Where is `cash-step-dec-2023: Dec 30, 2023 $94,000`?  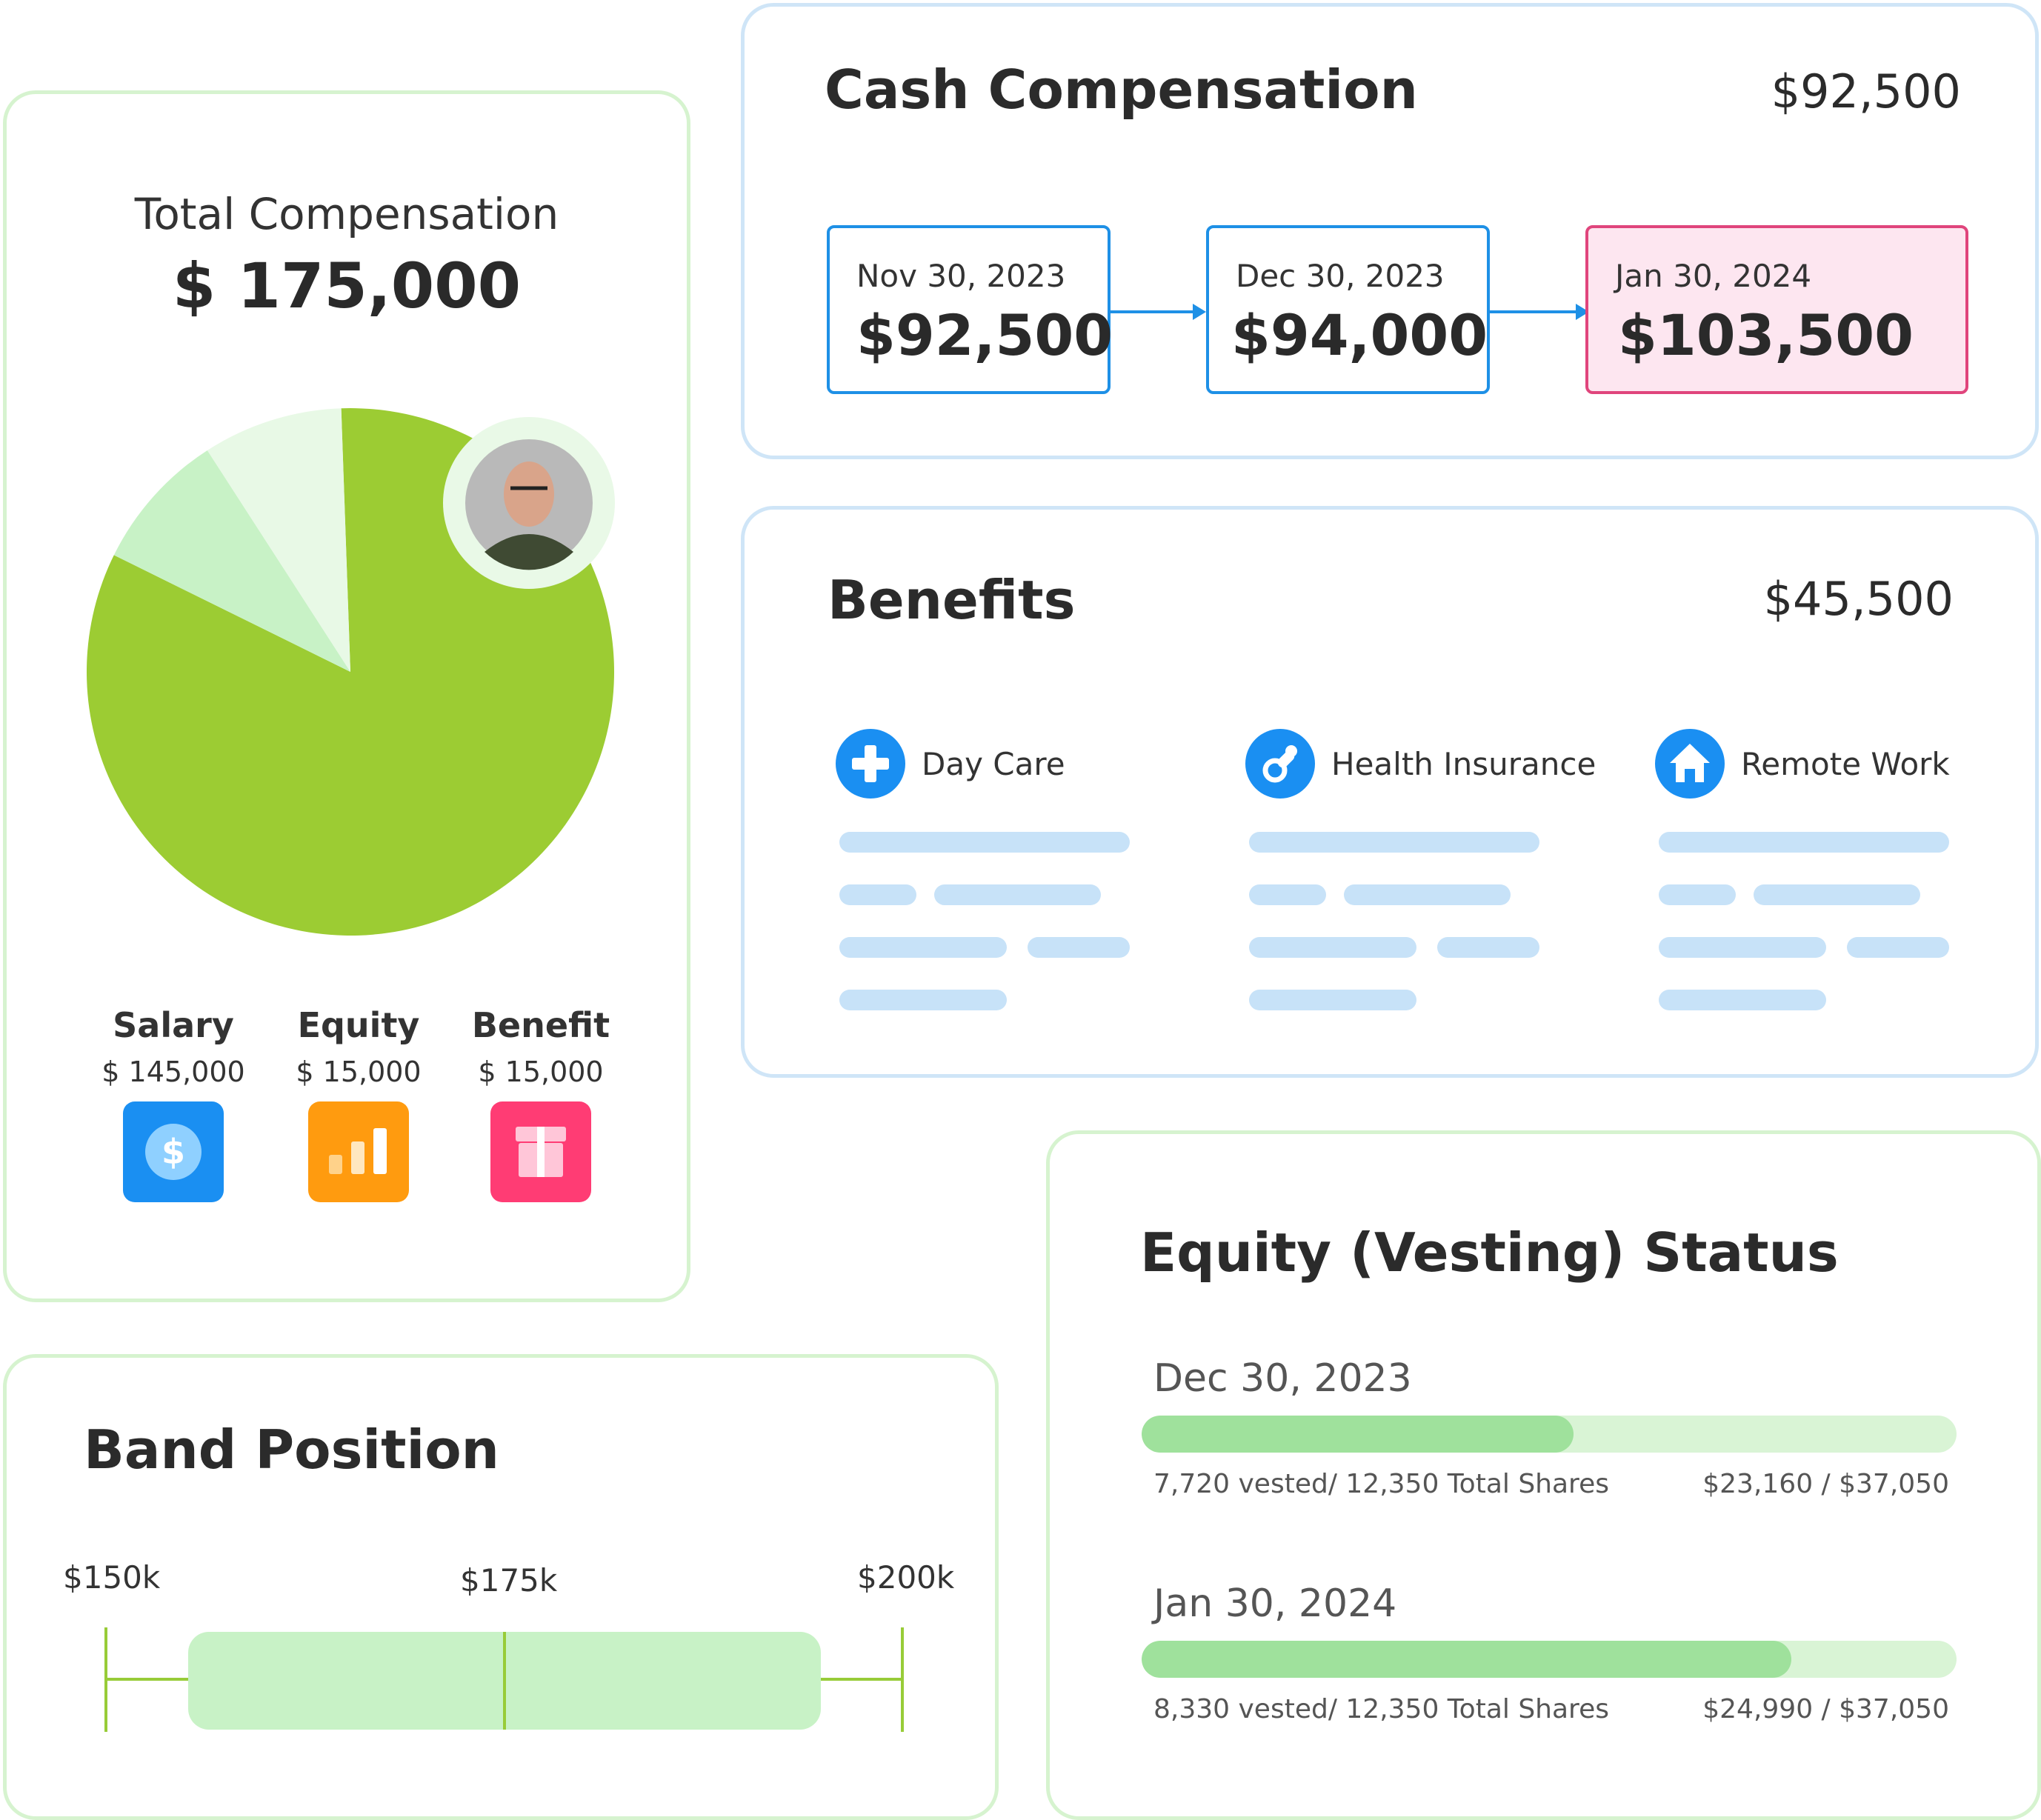
cash-step-dec-2023: Dec 30, 2023 $94,000 is located at coordinates (1348, 309).